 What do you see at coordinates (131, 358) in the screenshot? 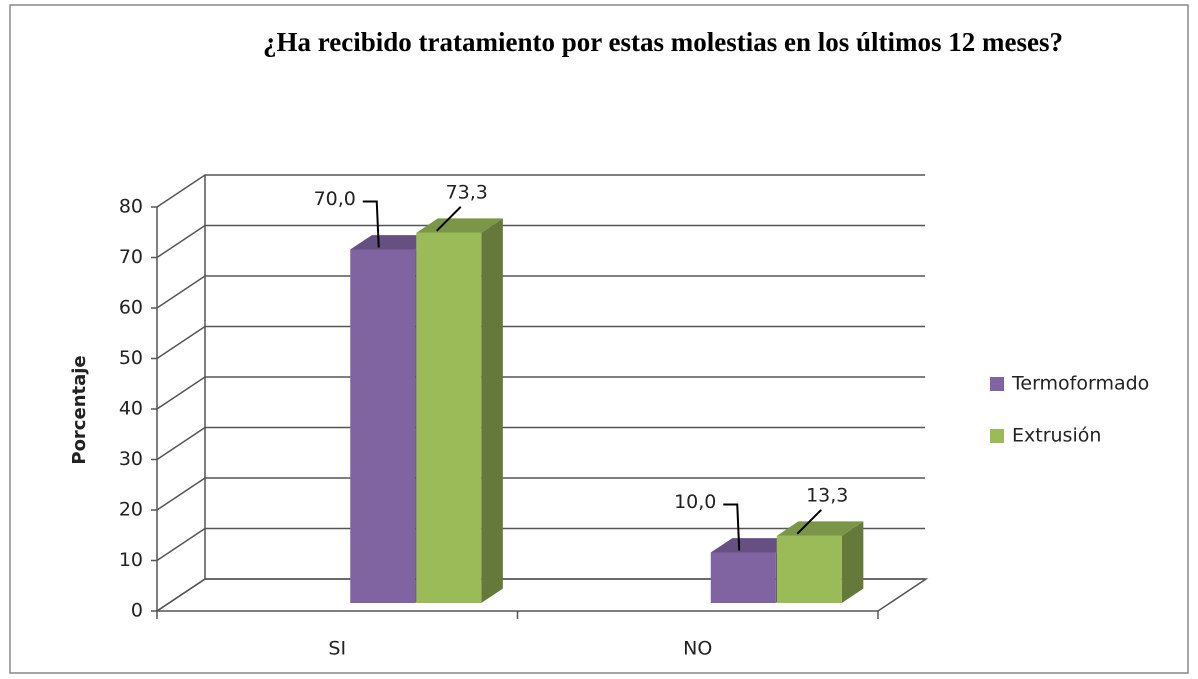
I see `y-tick-label: 50` at bounding box center [131, 358].